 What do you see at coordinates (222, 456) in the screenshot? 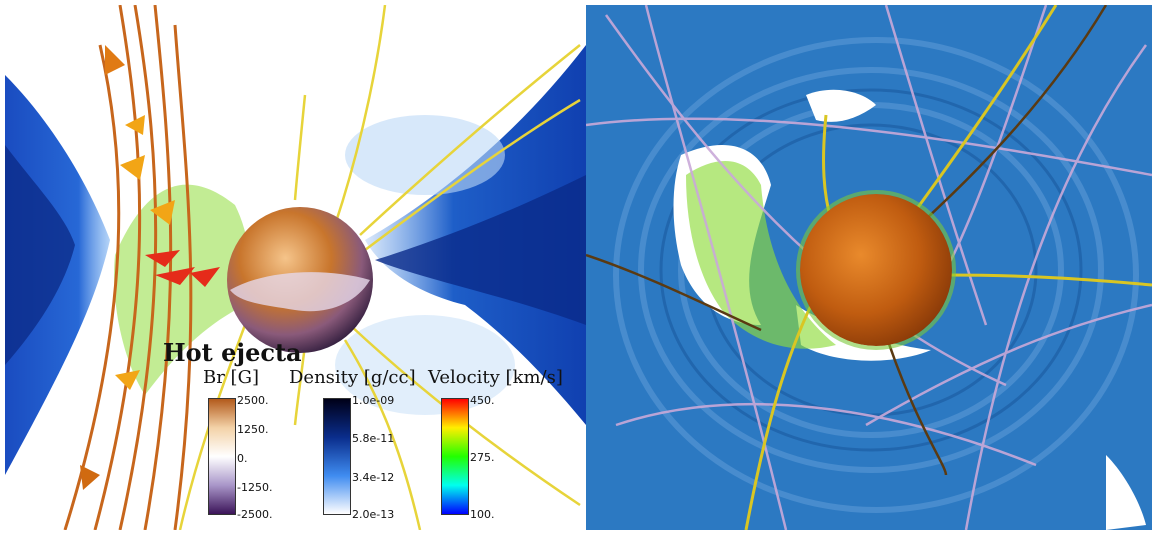
I see `br-colorbar` at bounding box center [222, 456].